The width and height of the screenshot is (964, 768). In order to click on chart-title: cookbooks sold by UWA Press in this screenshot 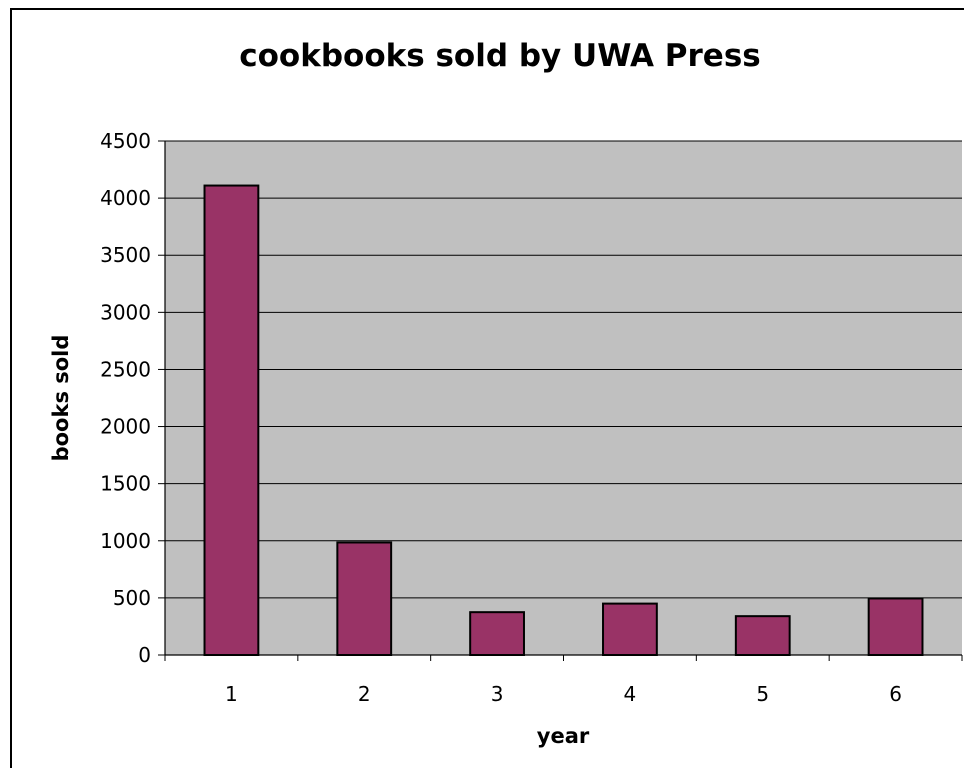, I will do `click(499, 56)`.